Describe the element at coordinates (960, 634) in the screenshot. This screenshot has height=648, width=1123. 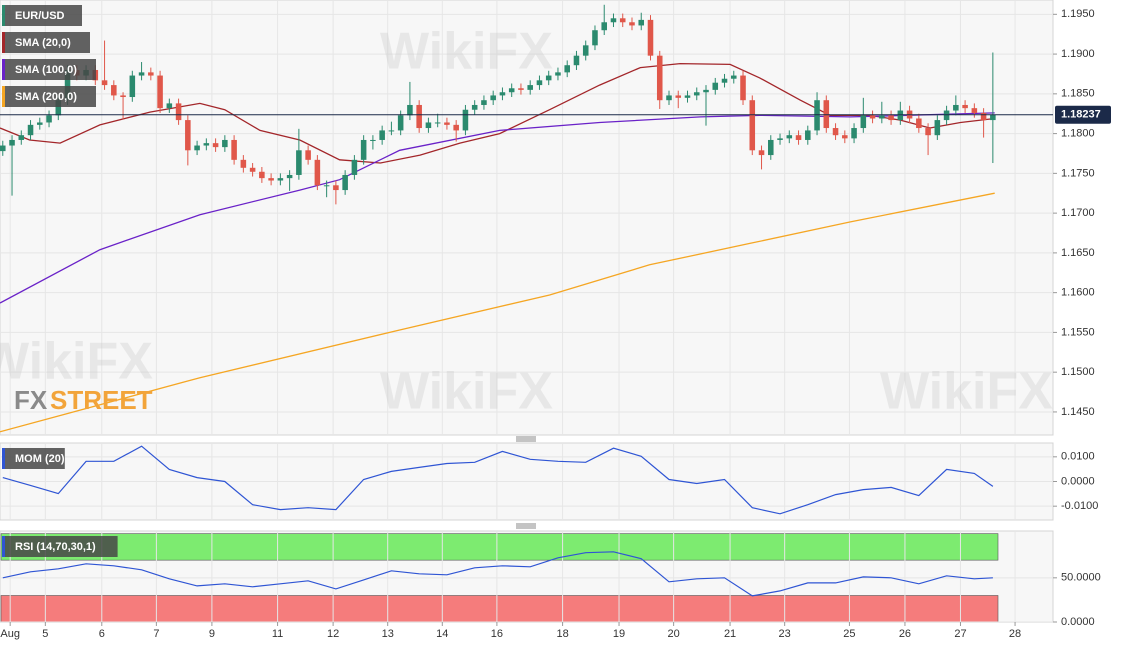
I see `x-tick-label: 27` at that location.